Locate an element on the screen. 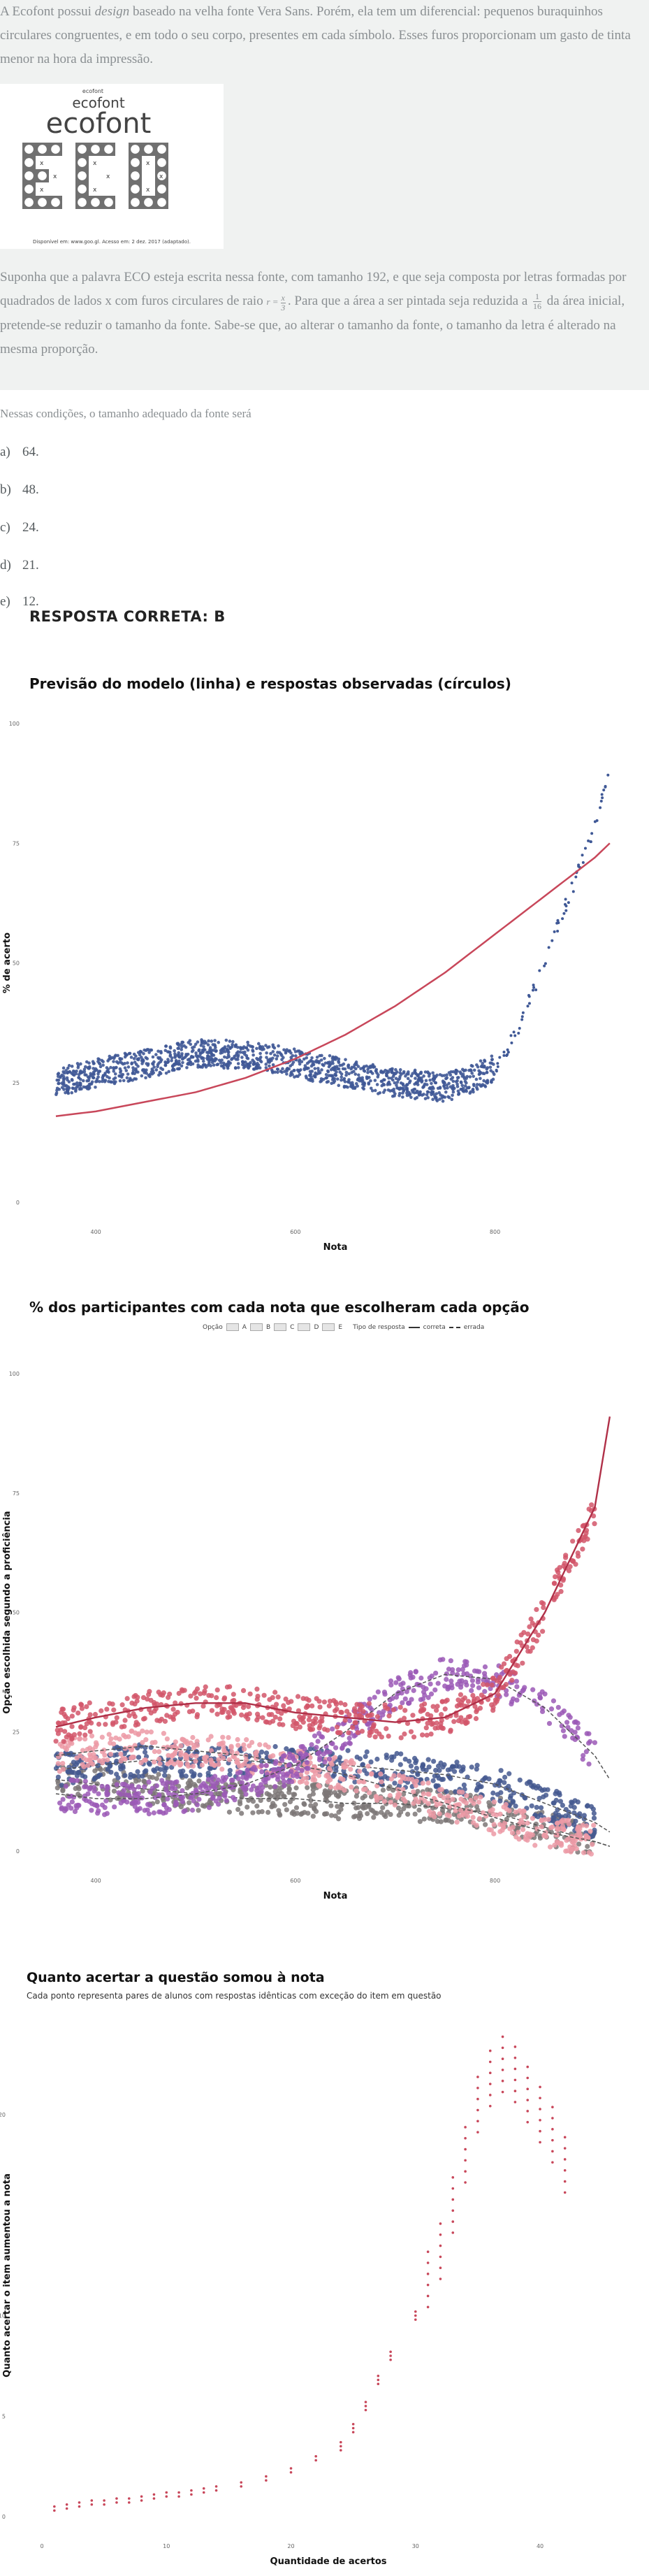  option-d: d) 21. is located at coordinates (19, 565).